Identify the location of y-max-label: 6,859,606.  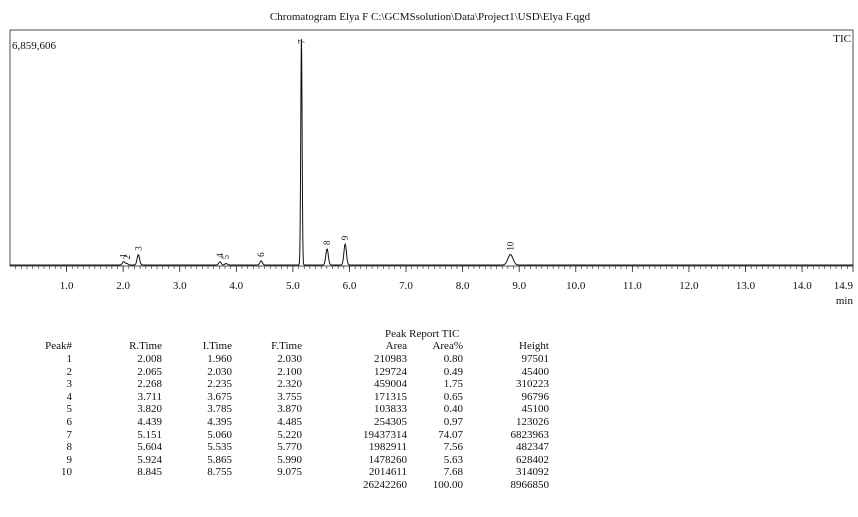
(34, 46).